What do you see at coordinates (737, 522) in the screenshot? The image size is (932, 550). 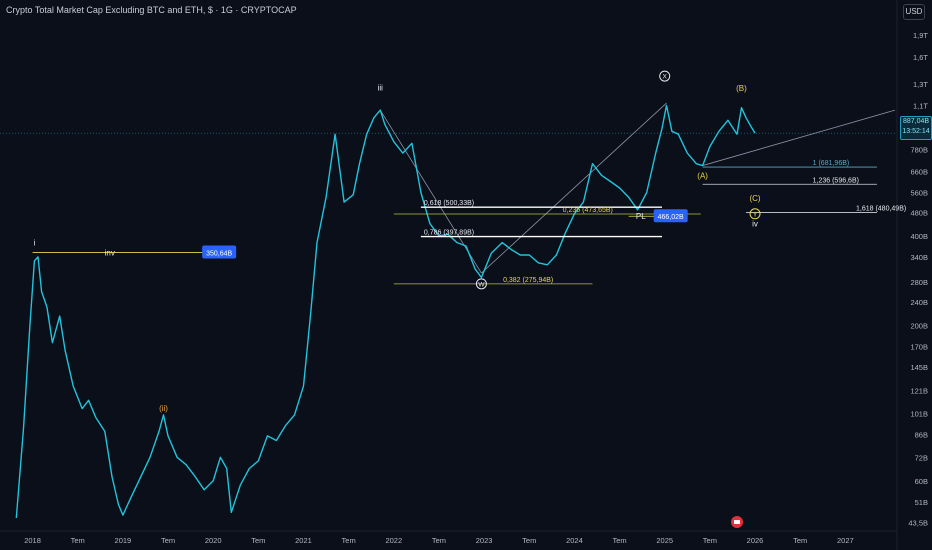 I see `flag-icon` at bounding box center [737, 522].